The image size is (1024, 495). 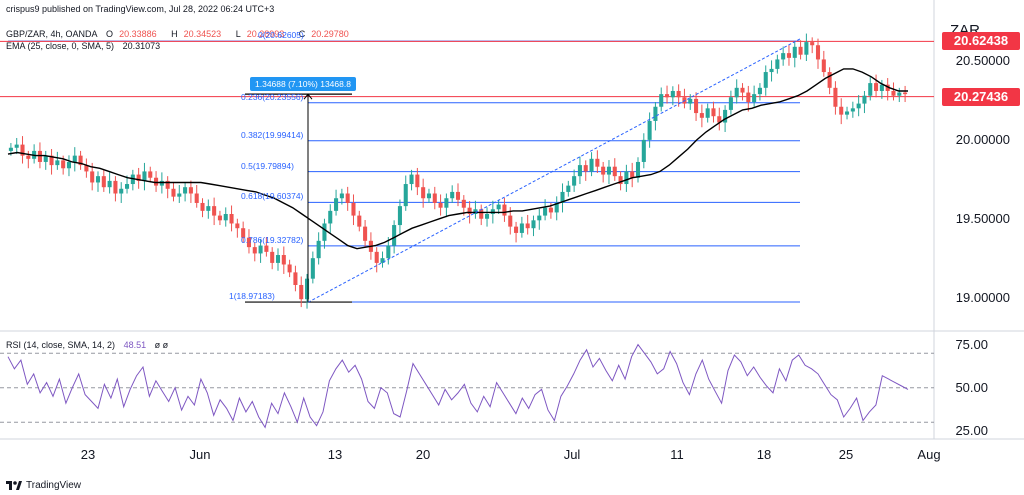 I want to click on date-tick-label: 20, so click(x=423, y=454).